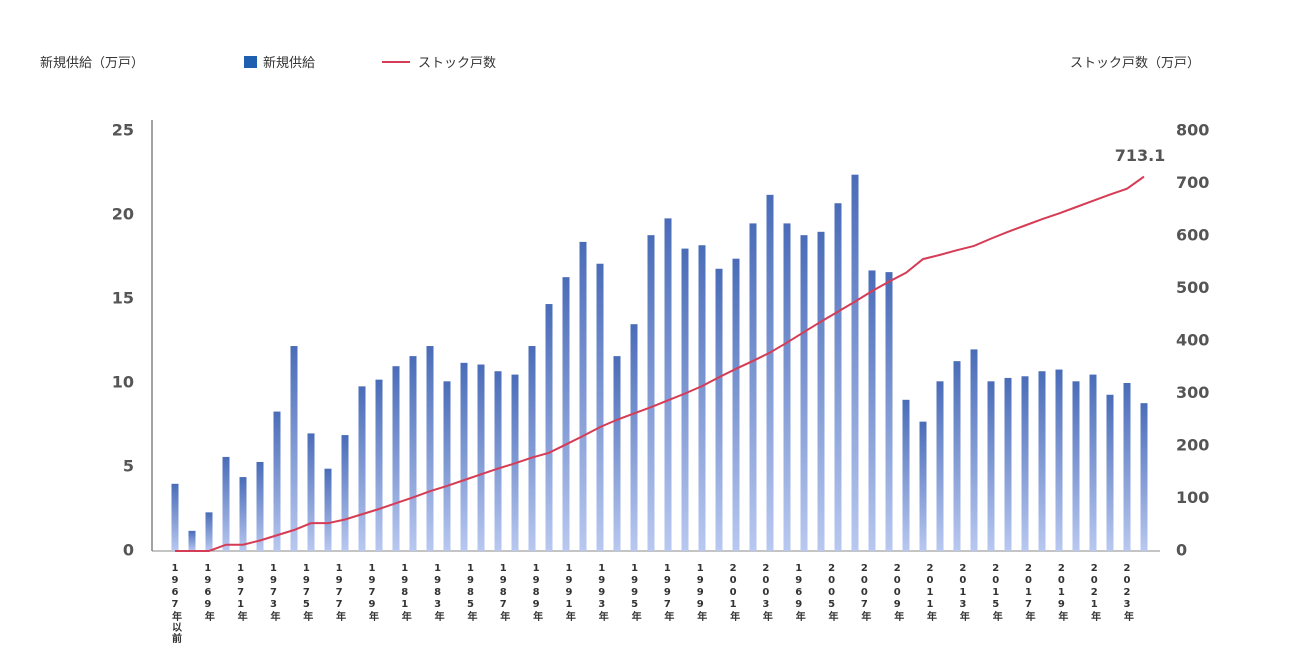 This screenshot has height=660, width=1300. I want to click on x-tick-label: 2007年, so click(865, 592).